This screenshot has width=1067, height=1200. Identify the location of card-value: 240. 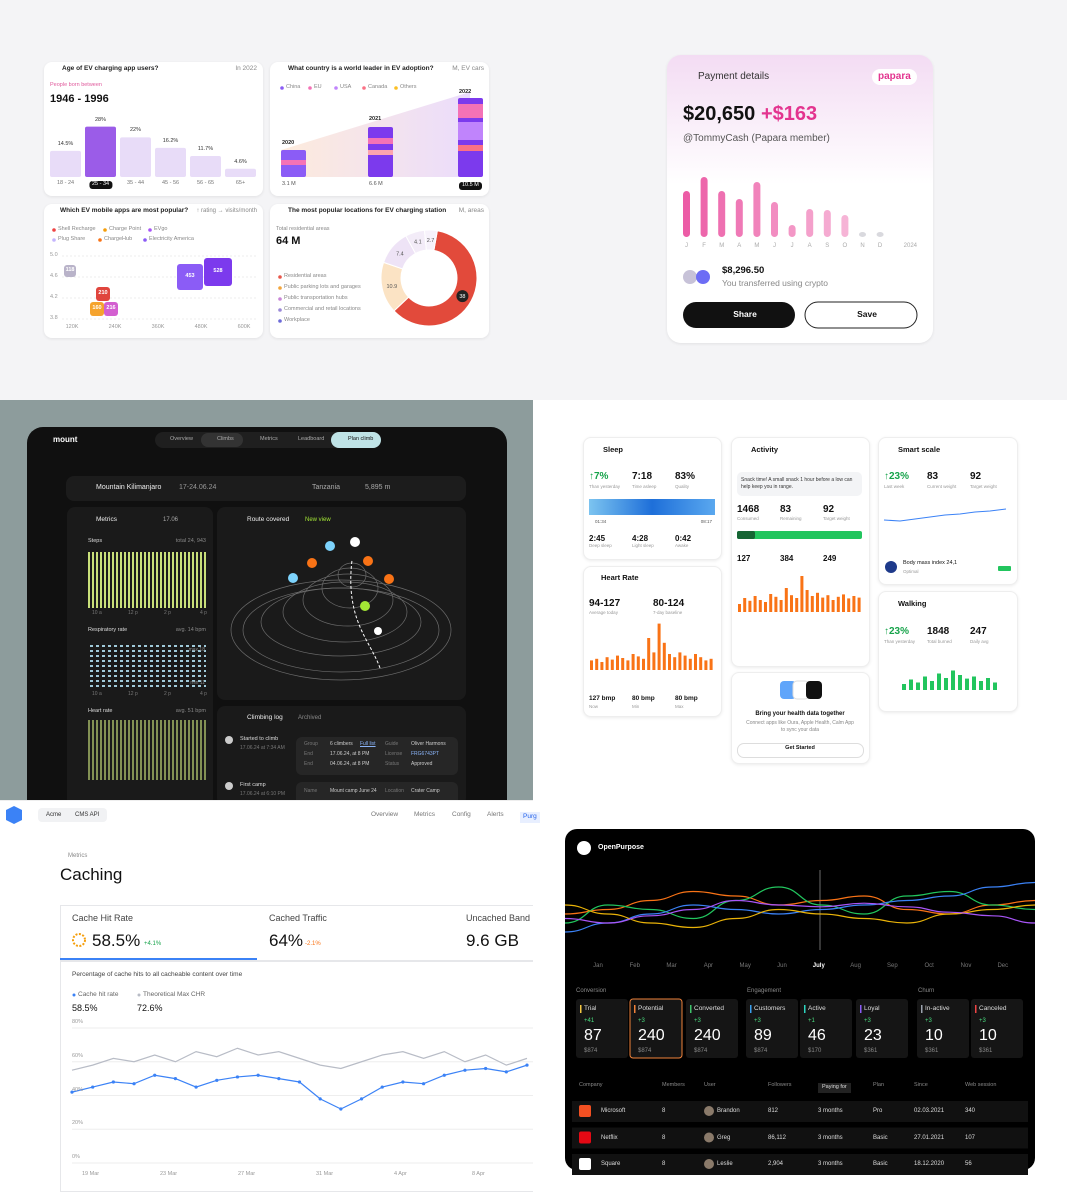
(707, 1035).